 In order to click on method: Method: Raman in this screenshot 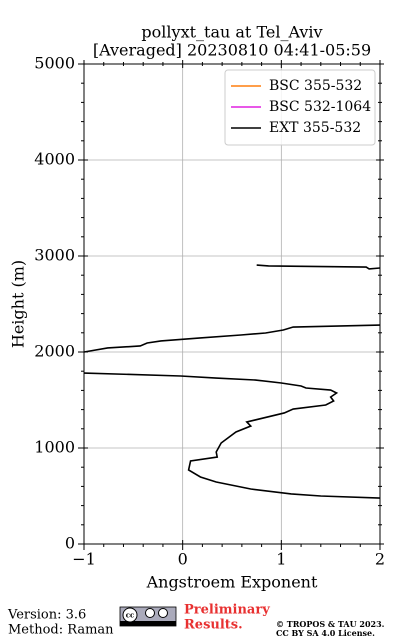, I will do `click(61, 630)`.